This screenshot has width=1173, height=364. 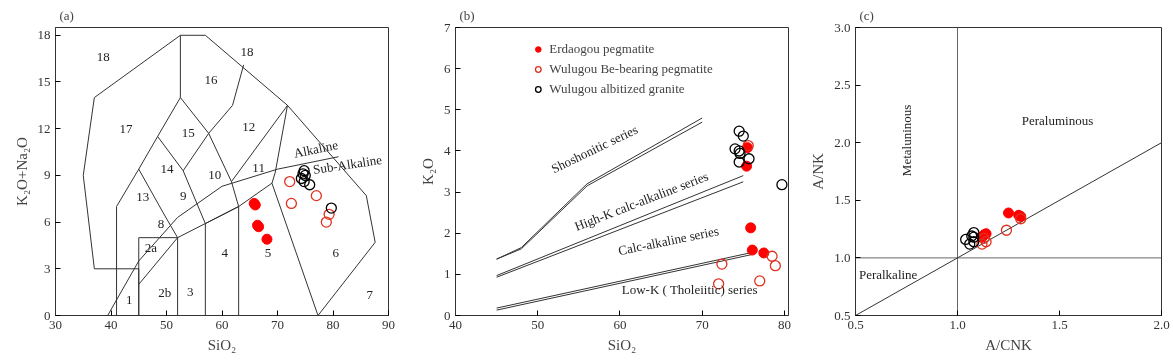 I want to click on annotation: 2b, so click(x=165, y=292).